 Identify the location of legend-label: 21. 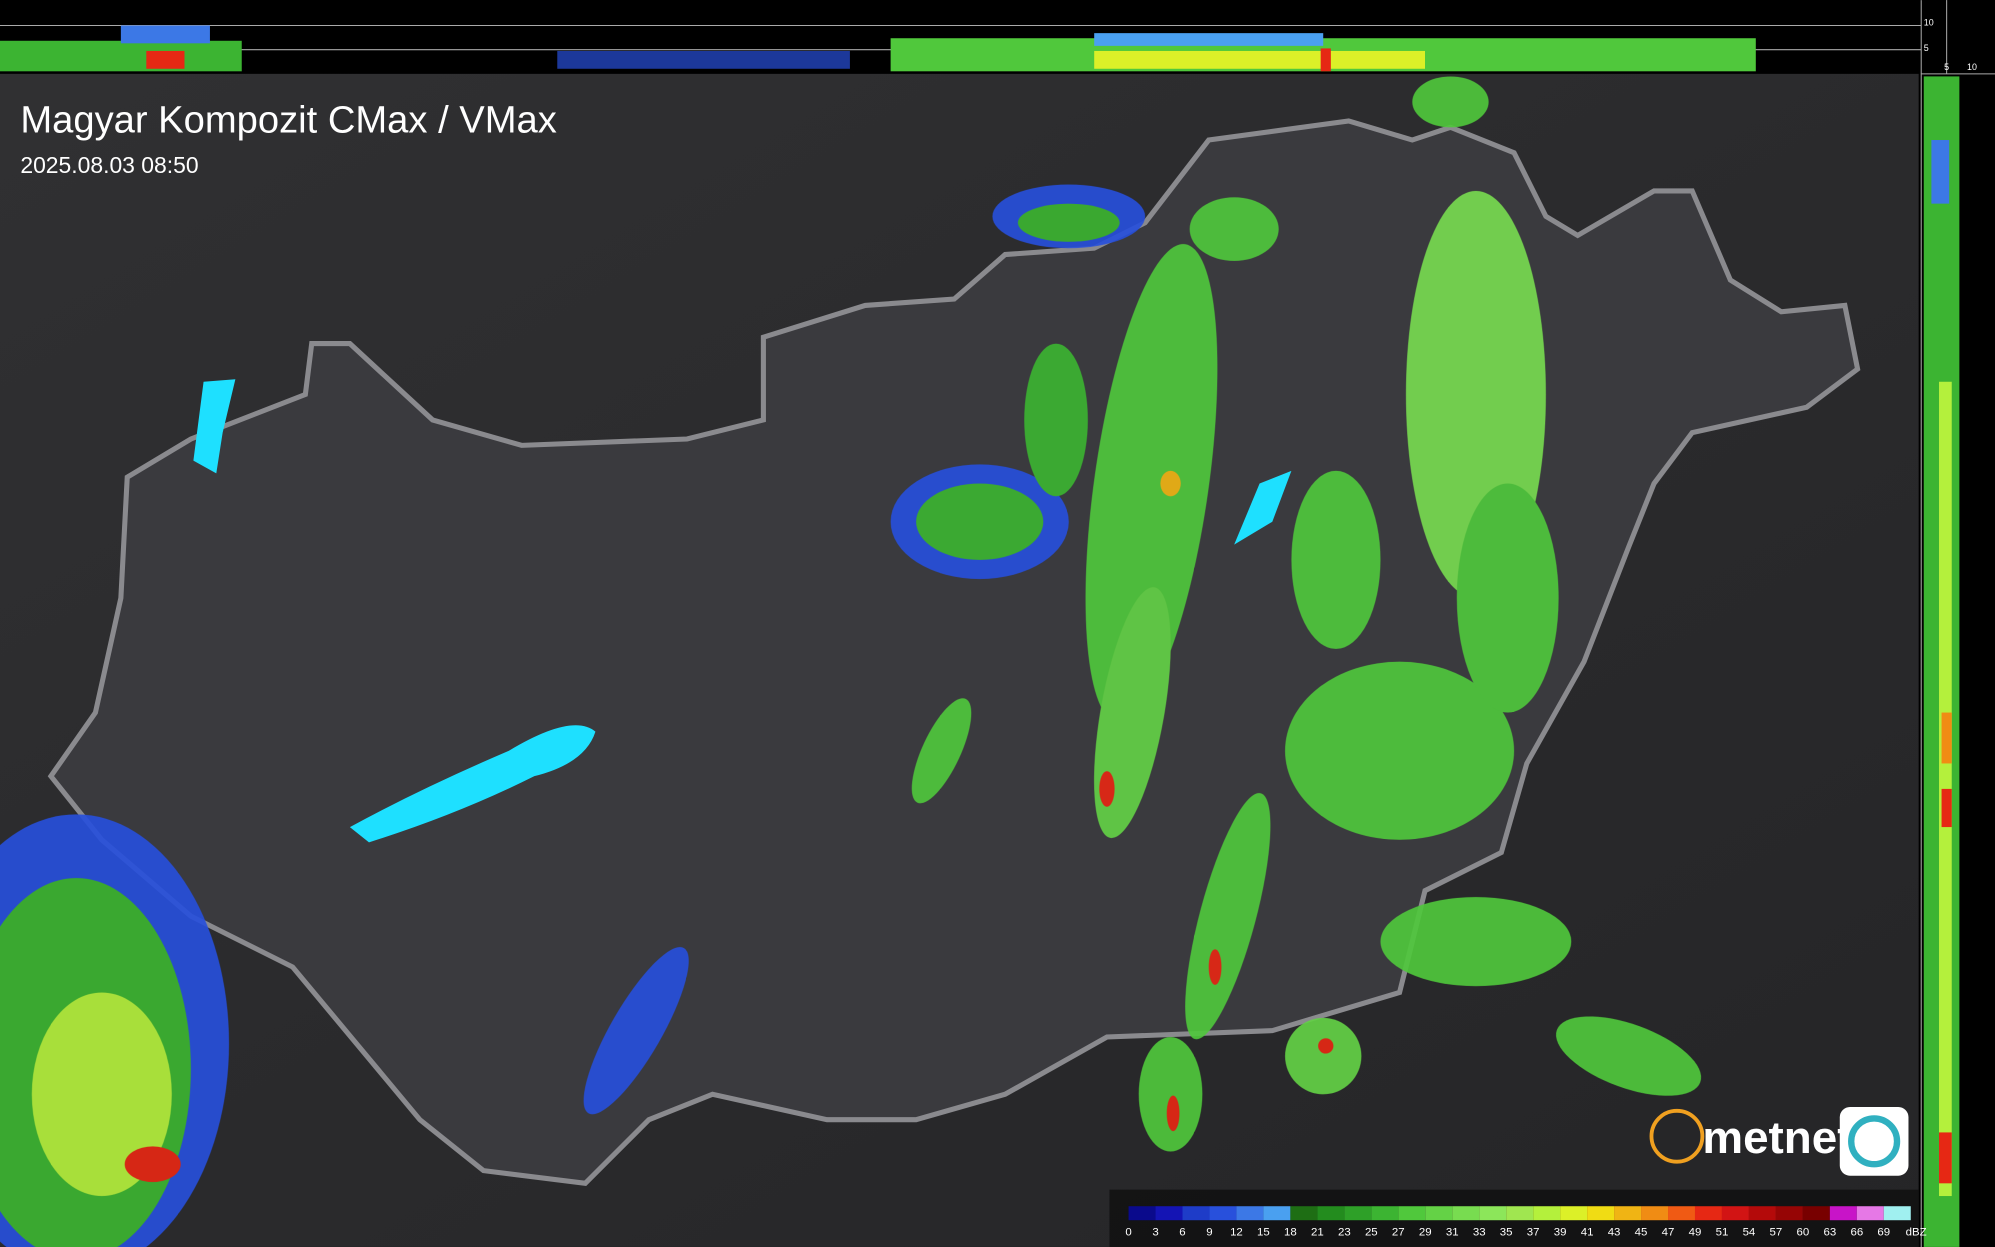
(1317, 1232).